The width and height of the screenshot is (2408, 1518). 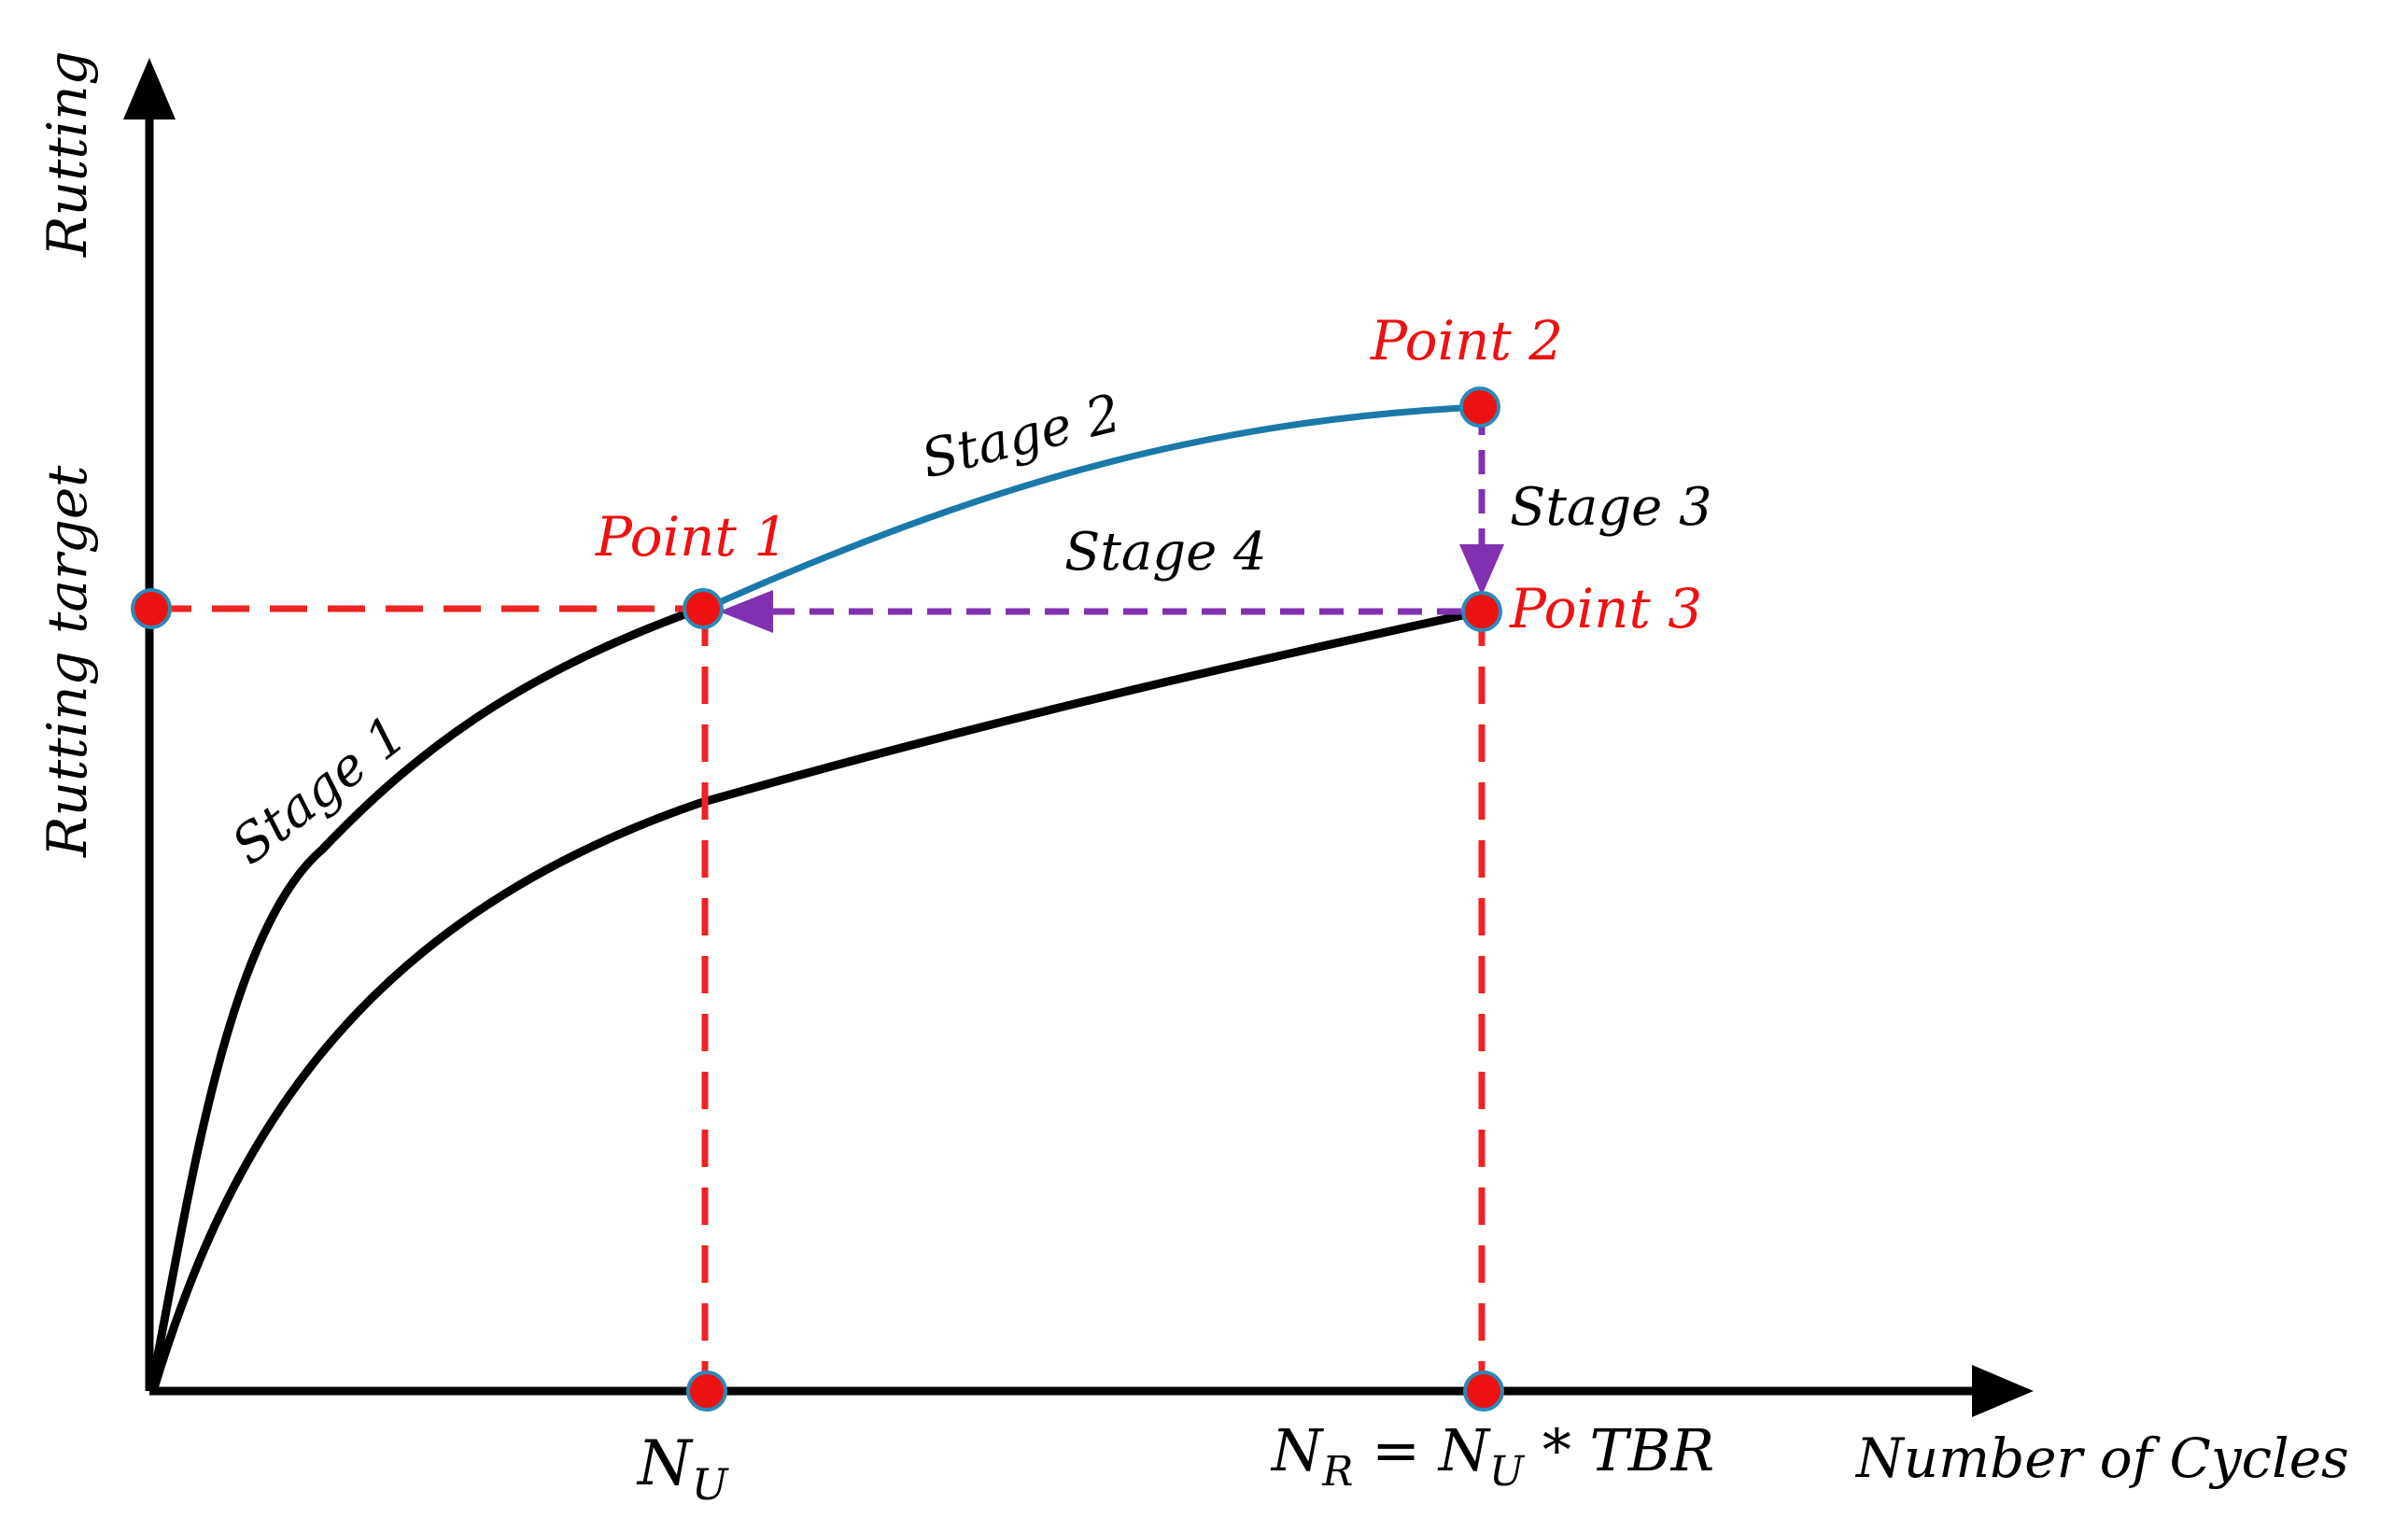 I want to click on nr-subscript: R, so click(x=1337, y=1472).